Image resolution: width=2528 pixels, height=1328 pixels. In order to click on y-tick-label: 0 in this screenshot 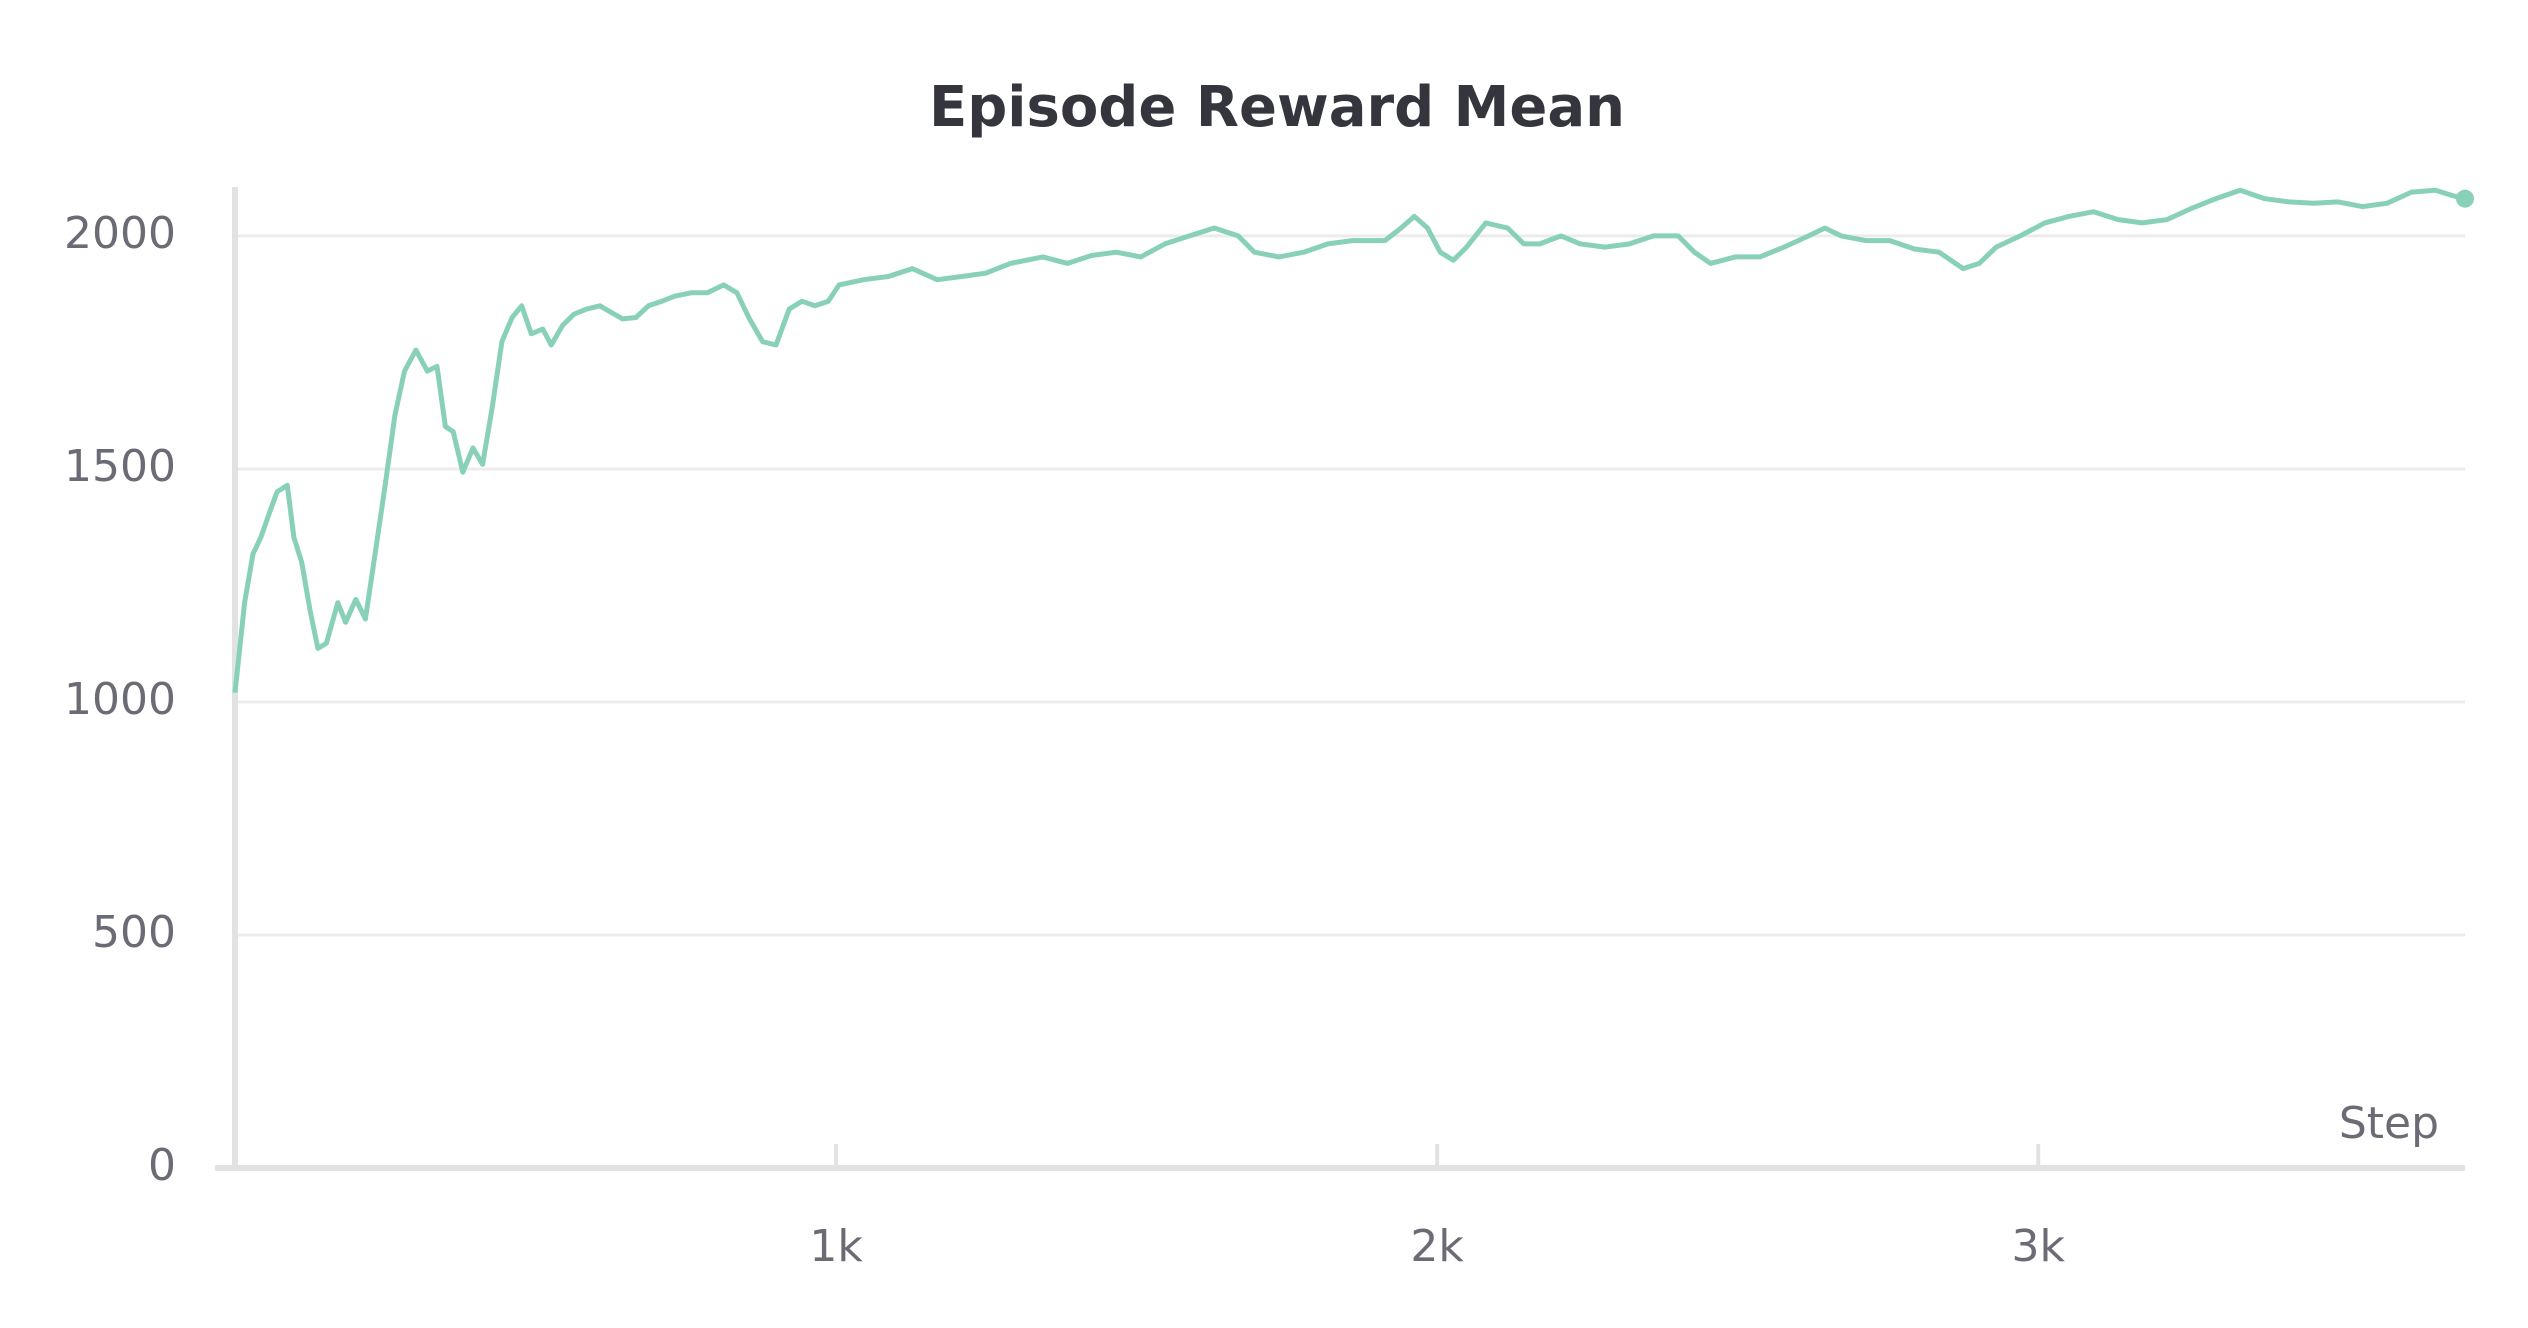, I will do `click(162, 1165)`.